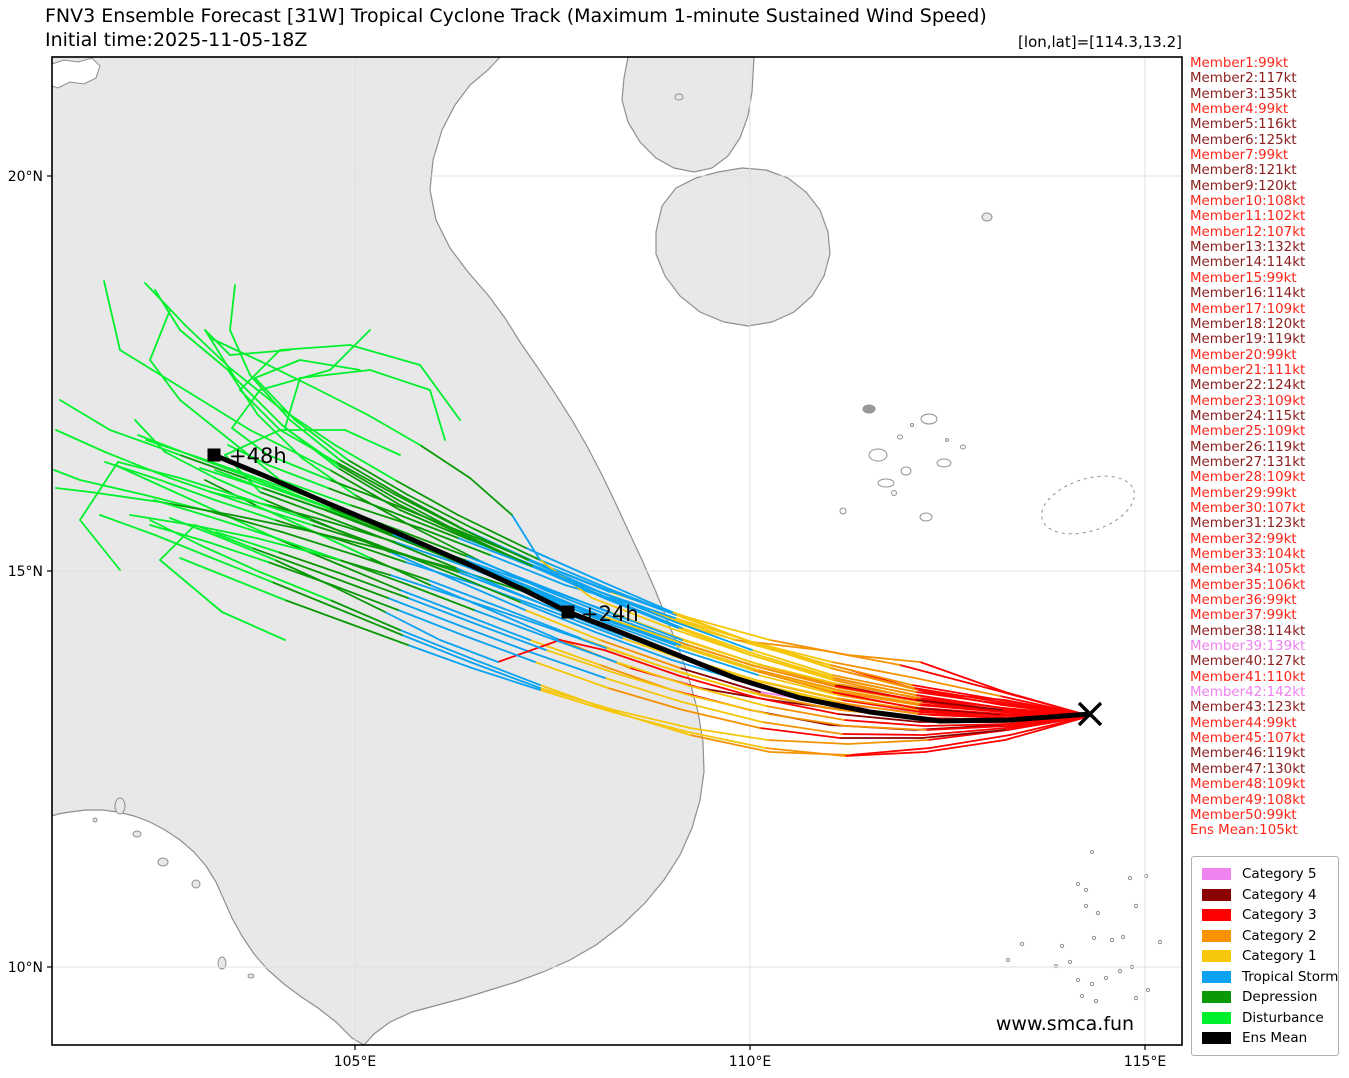 The width and height of the screenshot is (1349, 1078). What do you see at coordinates (1088, 505) in the screenshot?
I see `atoll-ring` at bounding box center [1088, 505].